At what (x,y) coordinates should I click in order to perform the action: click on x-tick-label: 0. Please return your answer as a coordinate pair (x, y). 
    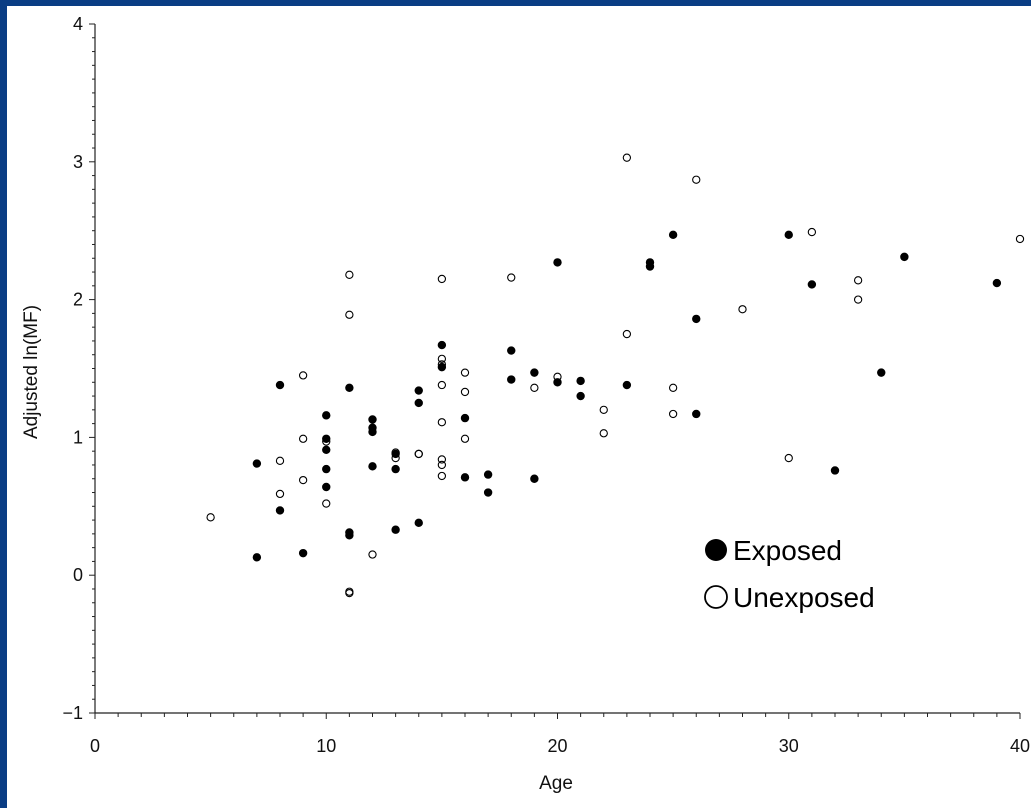
    Looking at the image, I should click on (95, 746).